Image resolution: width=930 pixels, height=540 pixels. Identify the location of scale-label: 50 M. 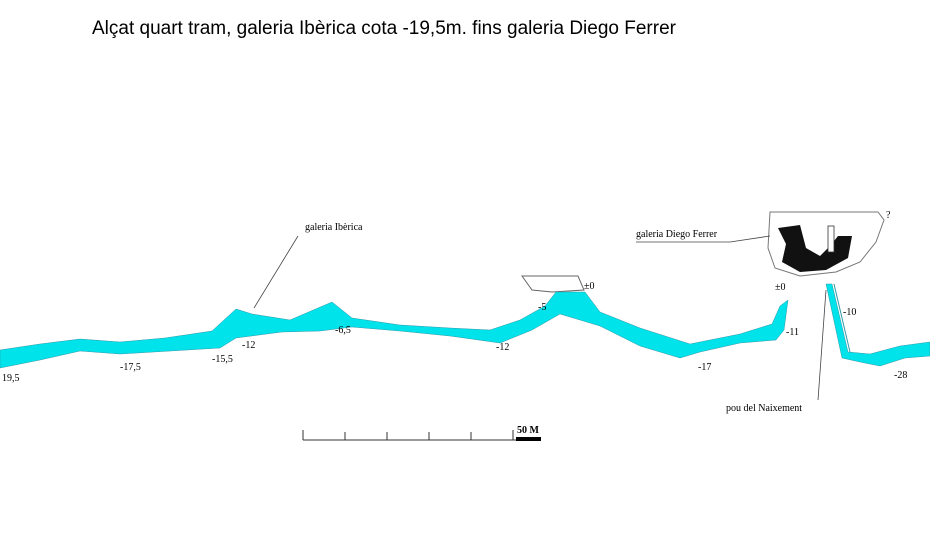
(528, 430).